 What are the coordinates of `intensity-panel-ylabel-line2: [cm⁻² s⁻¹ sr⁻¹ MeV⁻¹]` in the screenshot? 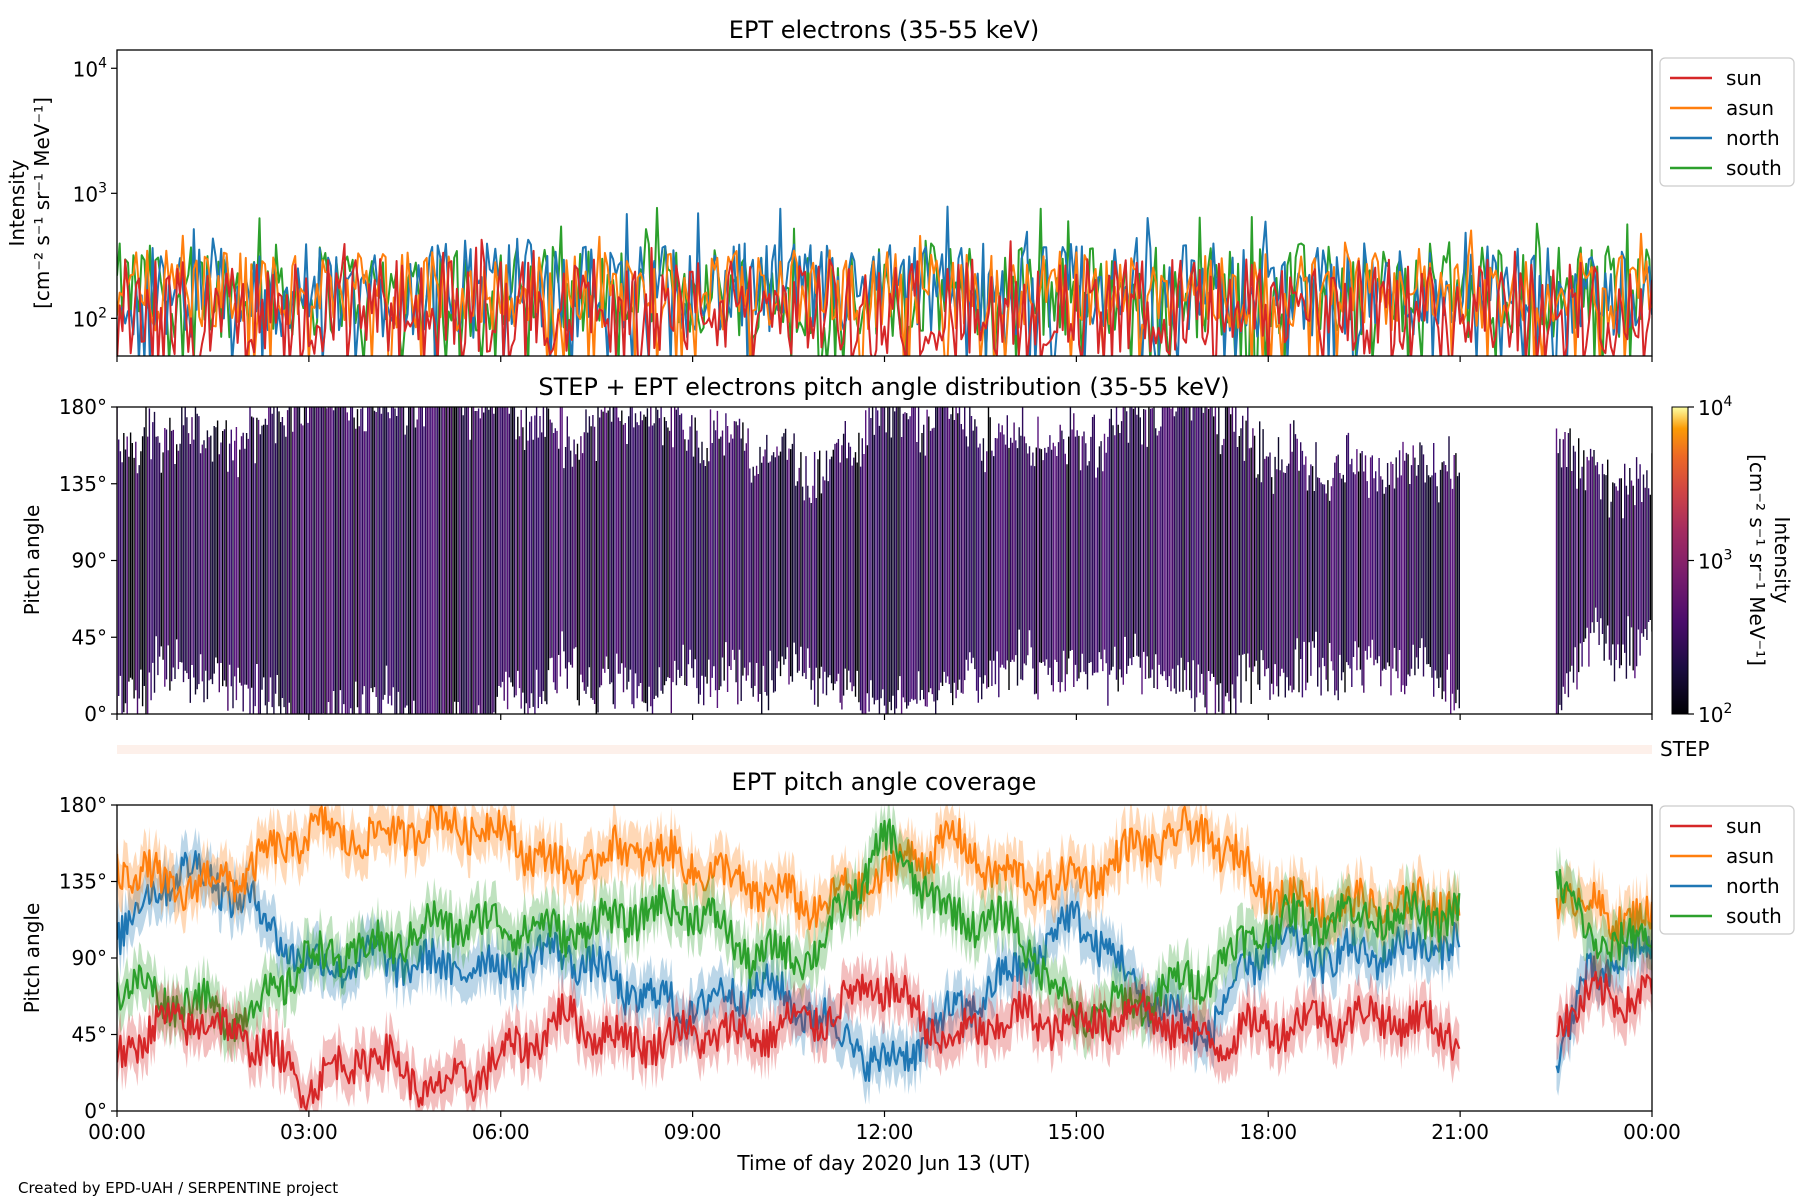 It's located at (42, 203).